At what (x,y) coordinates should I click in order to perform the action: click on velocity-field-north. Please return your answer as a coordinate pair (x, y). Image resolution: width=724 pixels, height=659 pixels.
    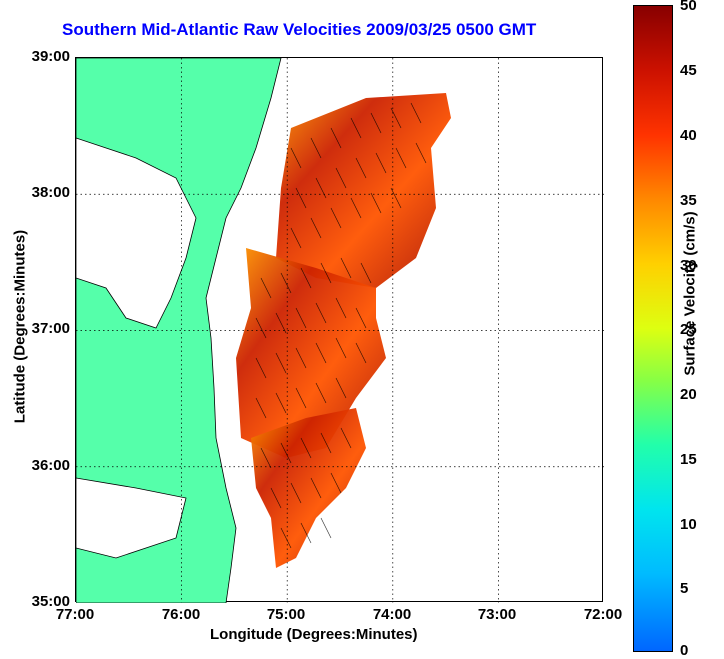
    Looking at the image, I should click on (363, 190).